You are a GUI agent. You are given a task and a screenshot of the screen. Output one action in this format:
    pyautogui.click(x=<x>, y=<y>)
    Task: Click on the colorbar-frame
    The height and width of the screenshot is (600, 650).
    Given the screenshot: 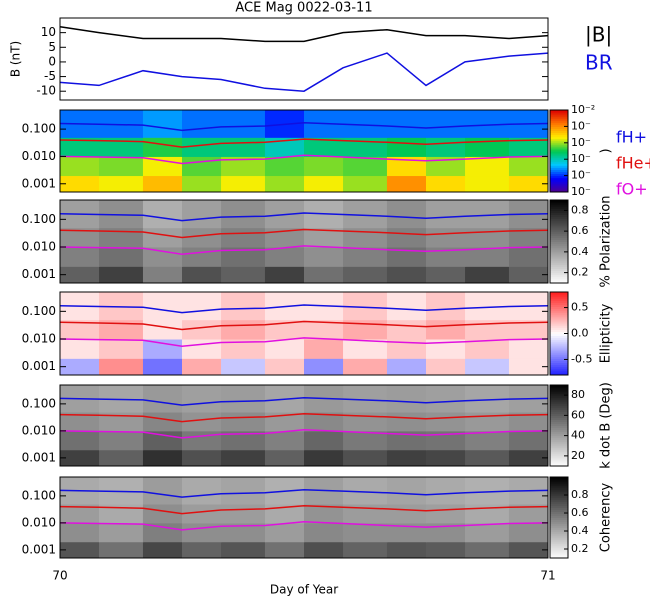 What is the action you would take?
    pyautogui.click(x=559, y=241)
    